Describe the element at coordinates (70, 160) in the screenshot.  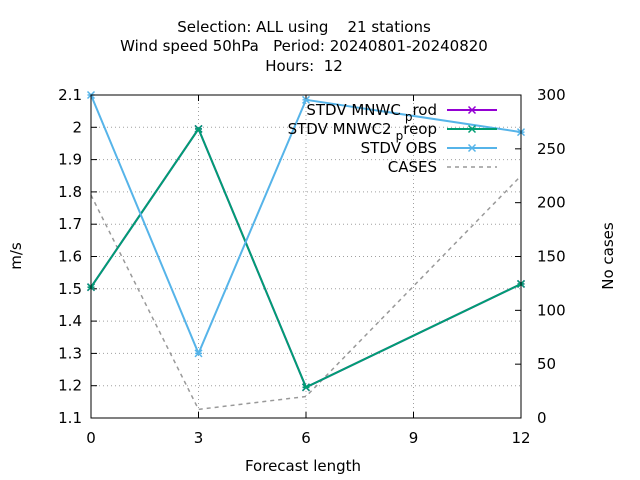
I see `y-tick-label: 1.9` at that location.